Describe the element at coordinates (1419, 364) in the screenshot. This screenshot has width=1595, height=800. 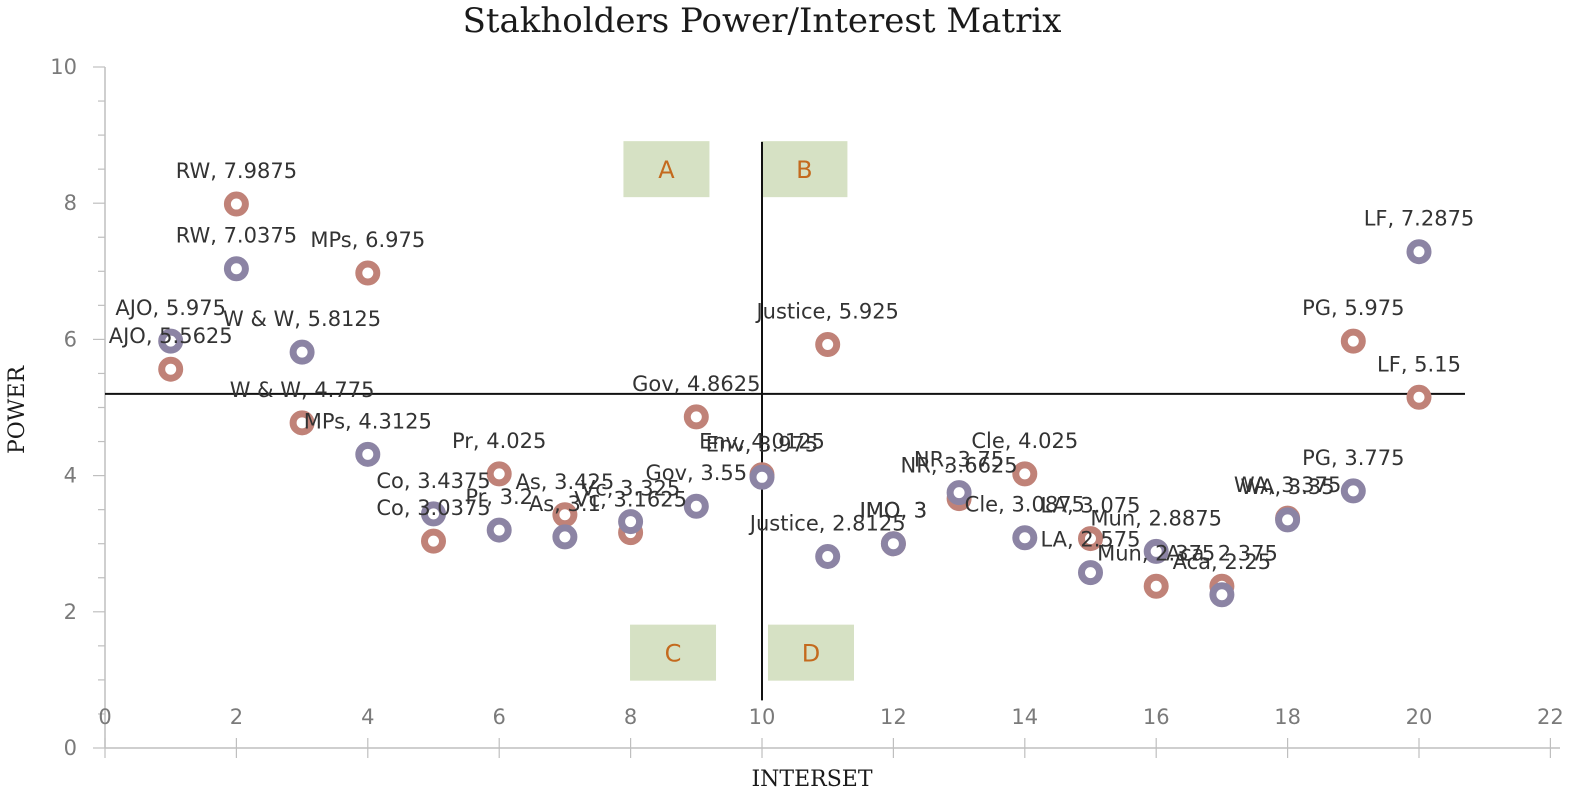
I see `data-label: LF, 5.15` at that location.